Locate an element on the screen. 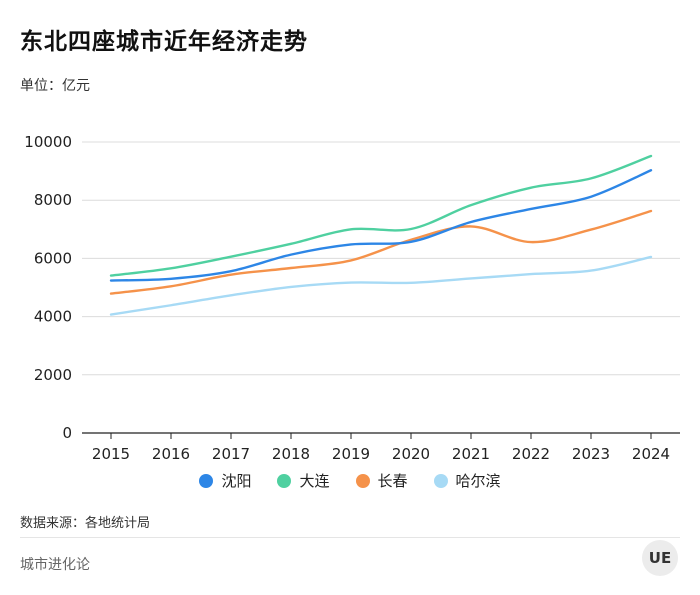  x-tick-label: 2018 is located at coordinates (291, 454).